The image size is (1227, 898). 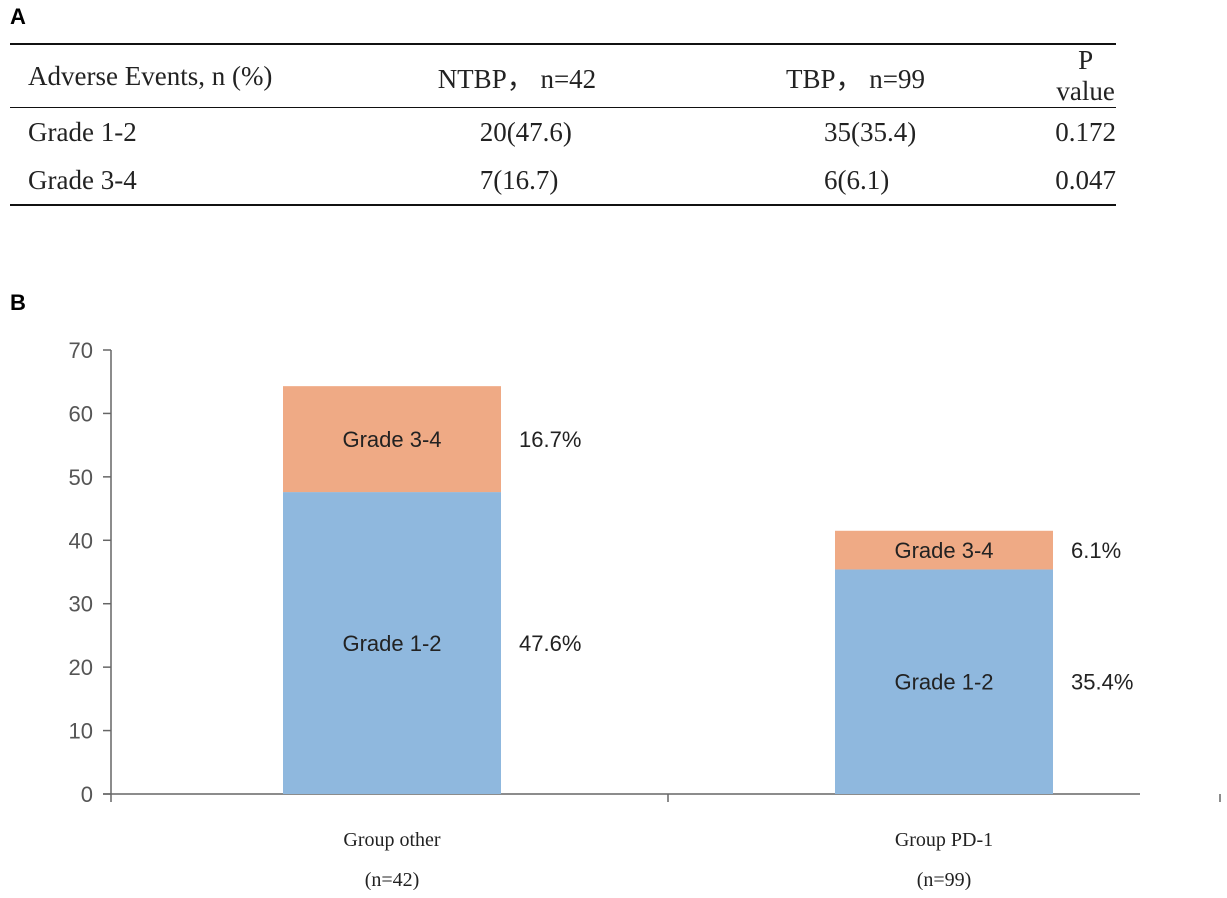 I want to click on header-tbp: TBP， n=99, so click(x=856, y=78).